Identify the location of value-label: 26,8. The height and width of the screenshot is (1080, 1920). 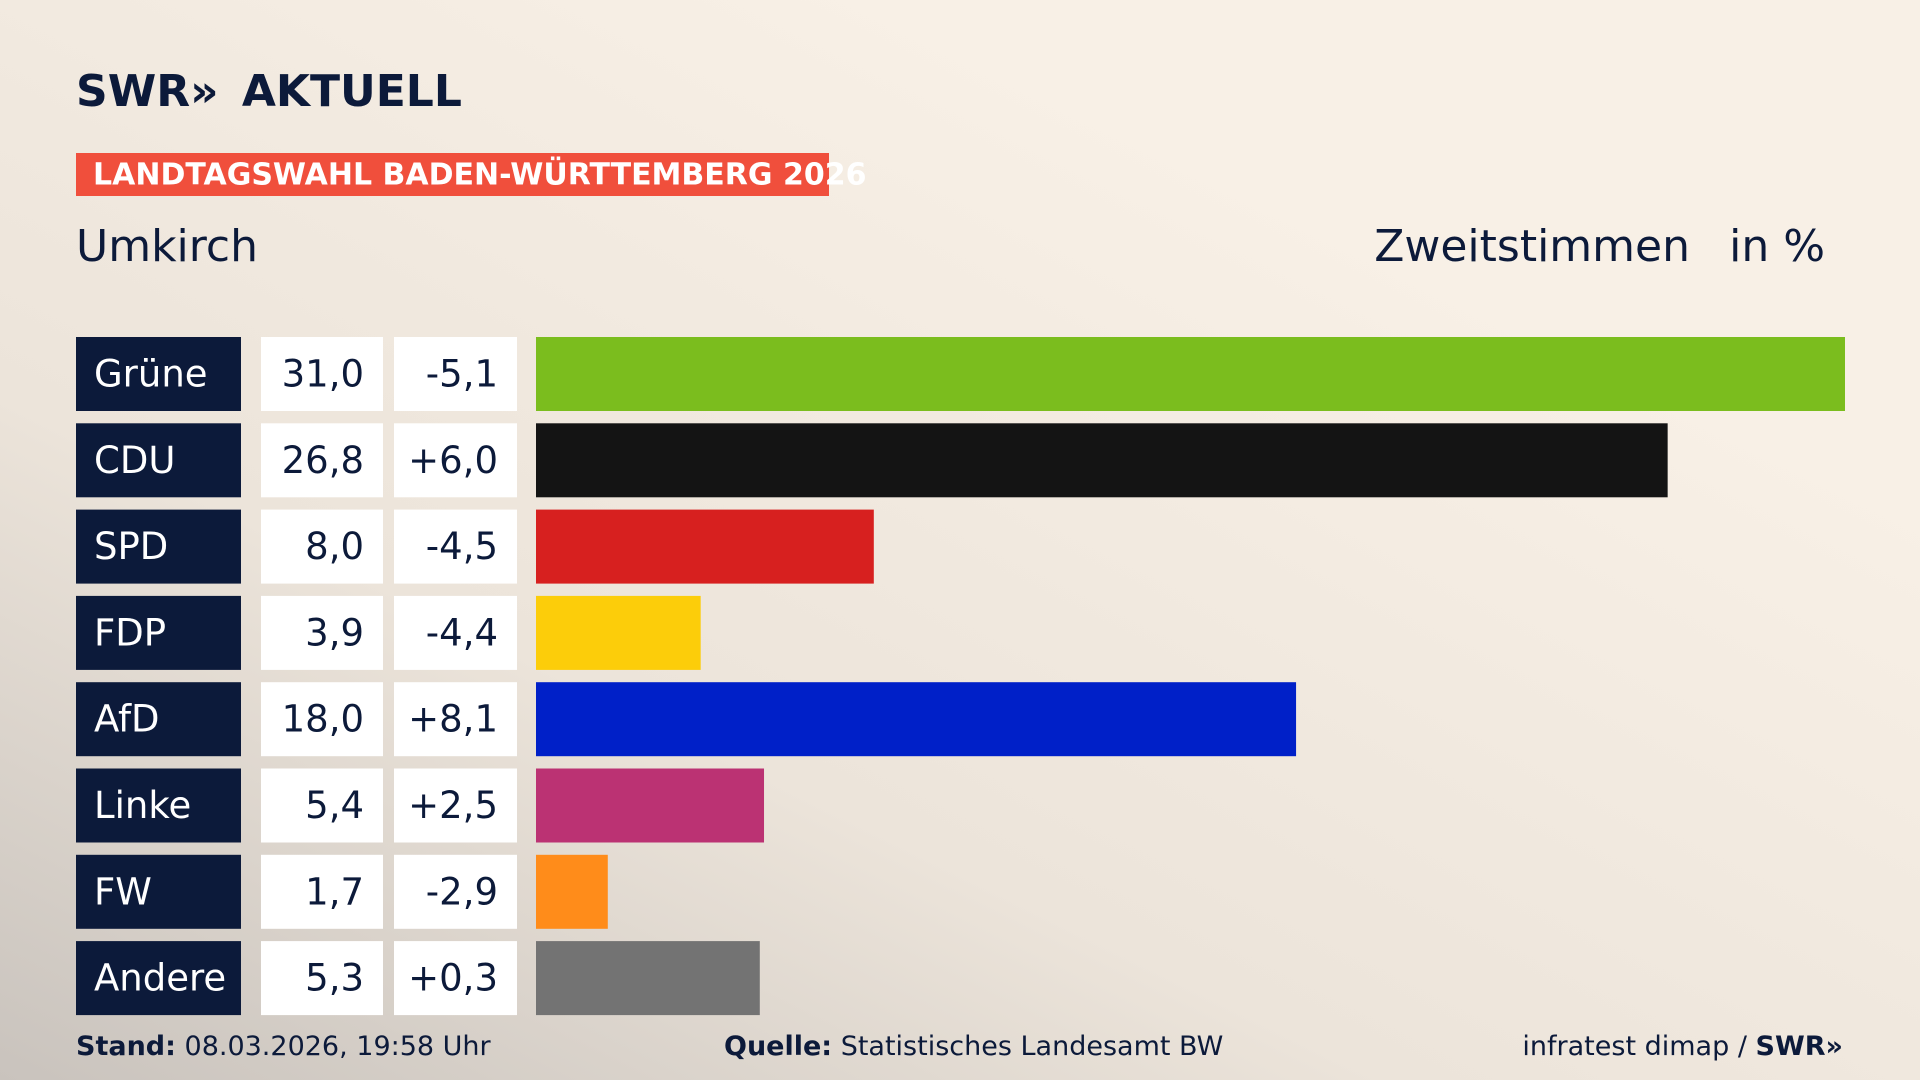
(323, 460).